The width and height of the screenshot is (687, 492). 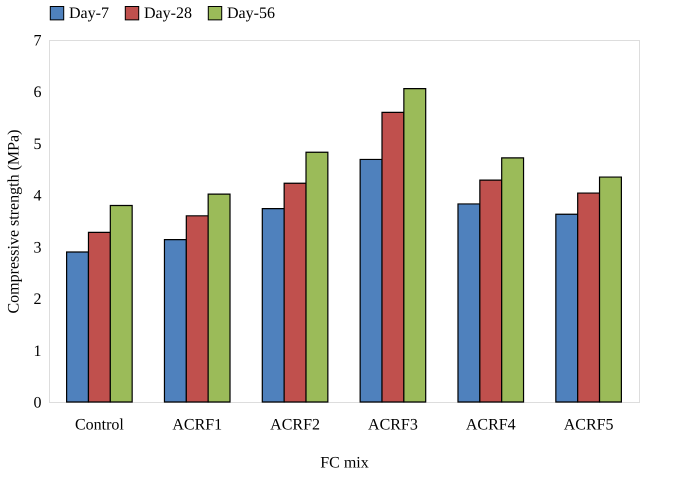 What do you see at coordinates (89, 13) in the screenshot?
I see `legend-label: Day-7` at bounding box center [89, 13].